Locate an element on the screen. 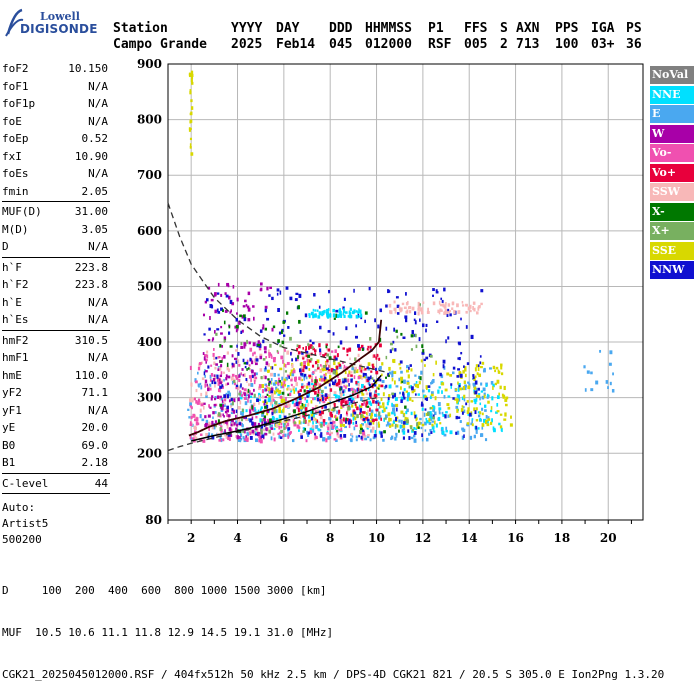 The height and width of the screenshot is (696, 700). station-label: Station is located at coordinates (140, 28).